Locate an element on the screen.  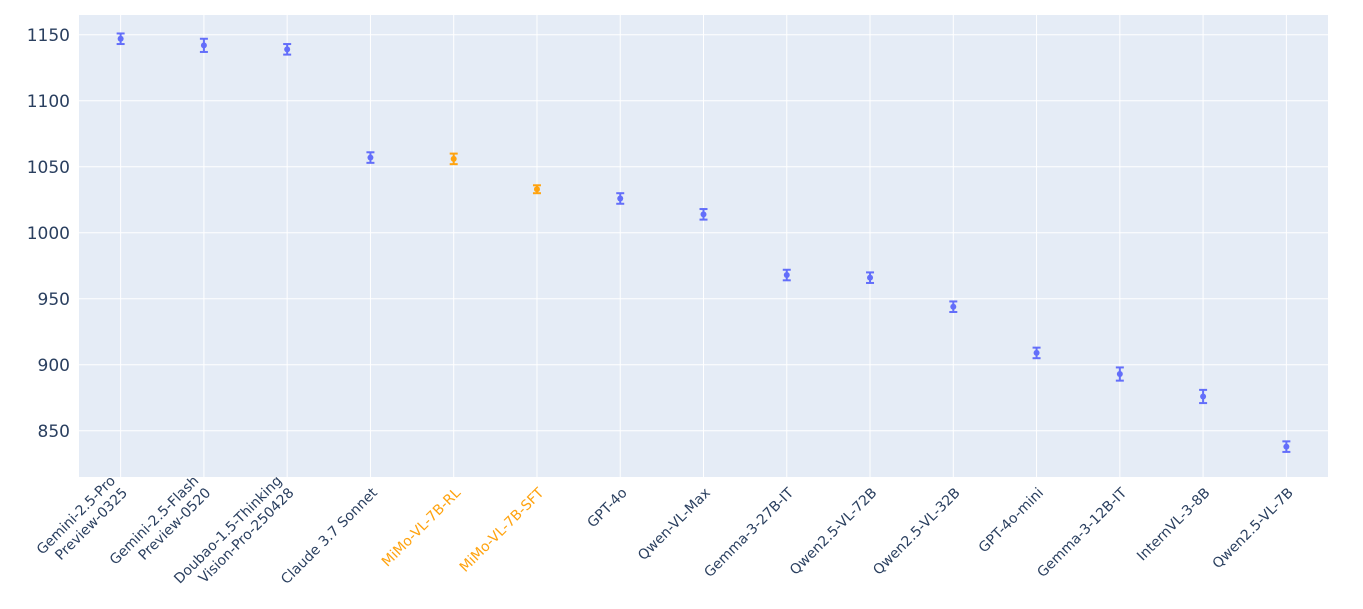
x-tick-label: Qwen2.5-VL-32B is located at coordinates (916, 531).